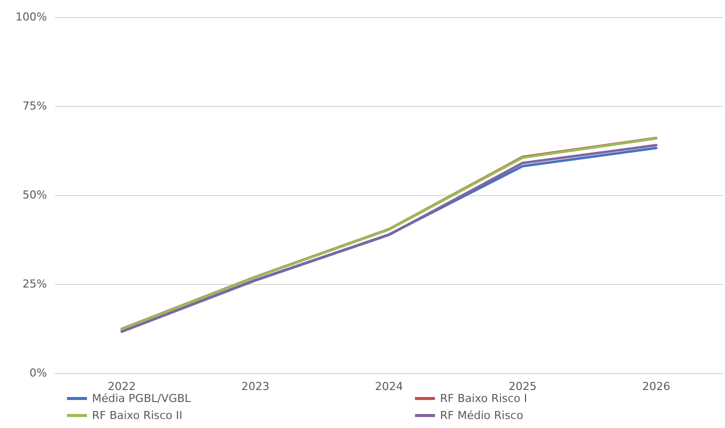 This screenshot has width=725, height=428. What do you see at coordinates (484, 398) in the screenshot?
I see `legend-label: RF Baixo Risco I` at bounding box center [484, 398].